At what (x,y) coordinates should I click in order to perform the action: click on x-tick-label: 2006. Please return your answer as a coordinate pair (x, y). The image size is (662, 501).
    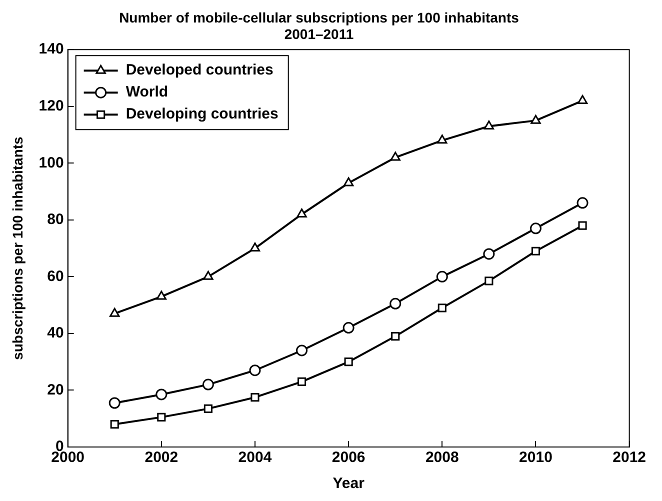
    Looking at the image, I should click on (349, 457).